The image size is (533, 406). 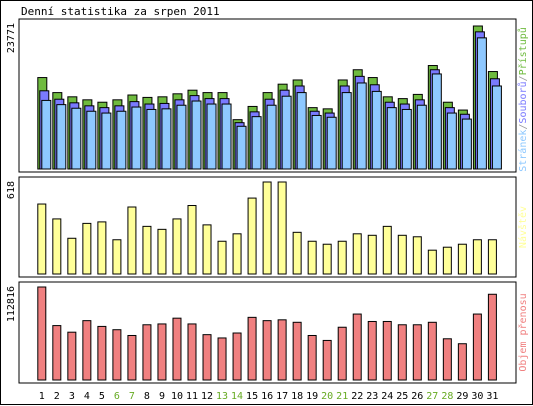 I want to click on day-label-15: 15, so click(x=252, y=396).